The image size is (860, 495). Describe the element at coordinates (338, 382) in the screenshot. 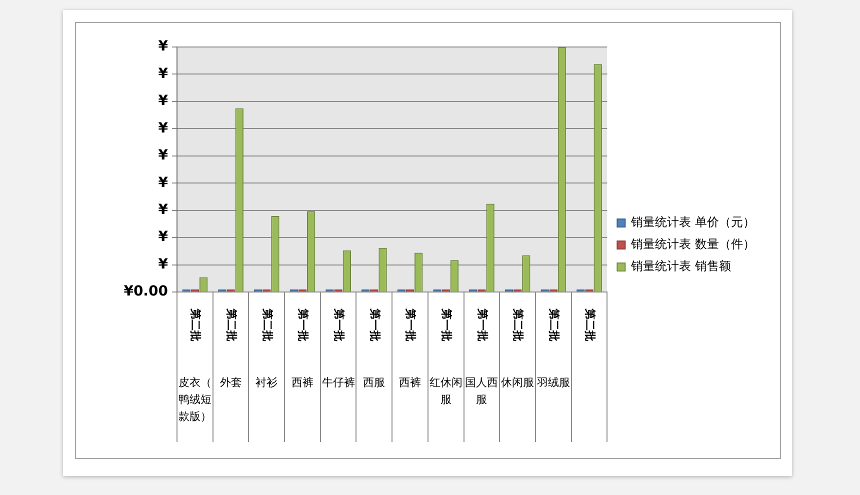

I see `x-tick-label: 牛仔裤` at that location.